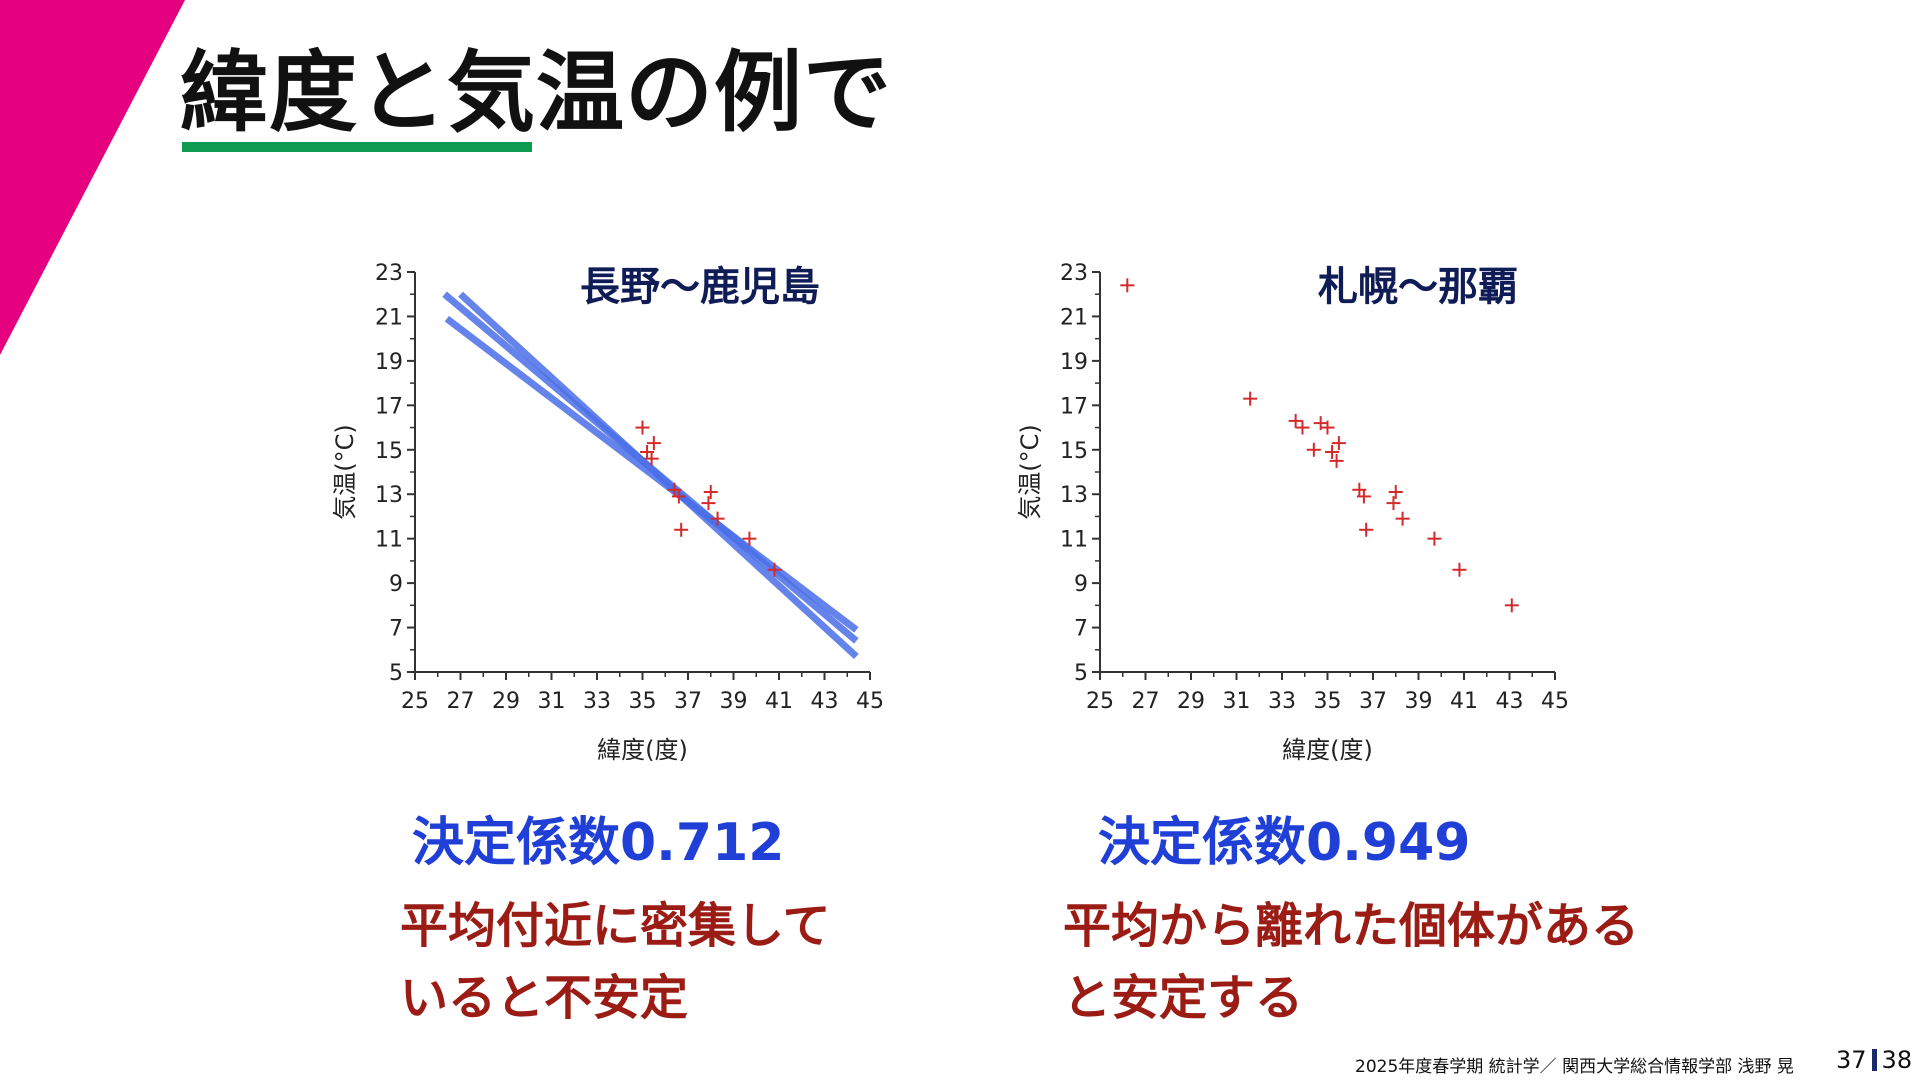  I want to click on note-left-line1: 平均付近に密集して, so click(615, 926).